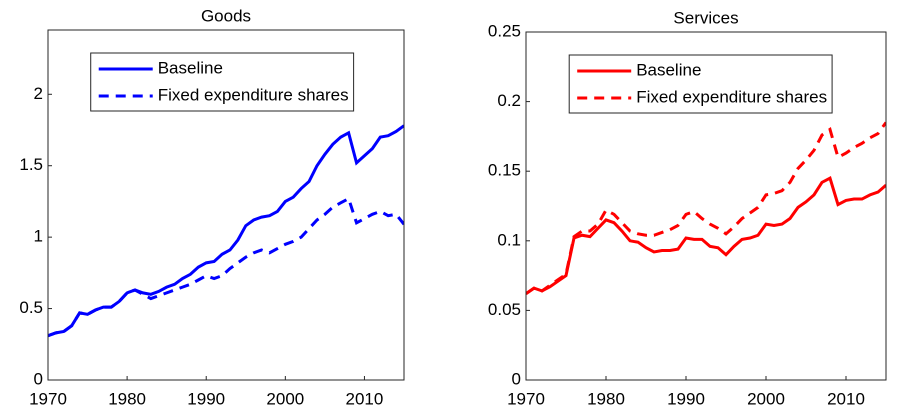 The width and height of the screenshot is (920, 416). What do you see at coordinates (509, 100) in the screenshot?
I see `y-tick-label: 0.2` at bounding box center [509, 100].